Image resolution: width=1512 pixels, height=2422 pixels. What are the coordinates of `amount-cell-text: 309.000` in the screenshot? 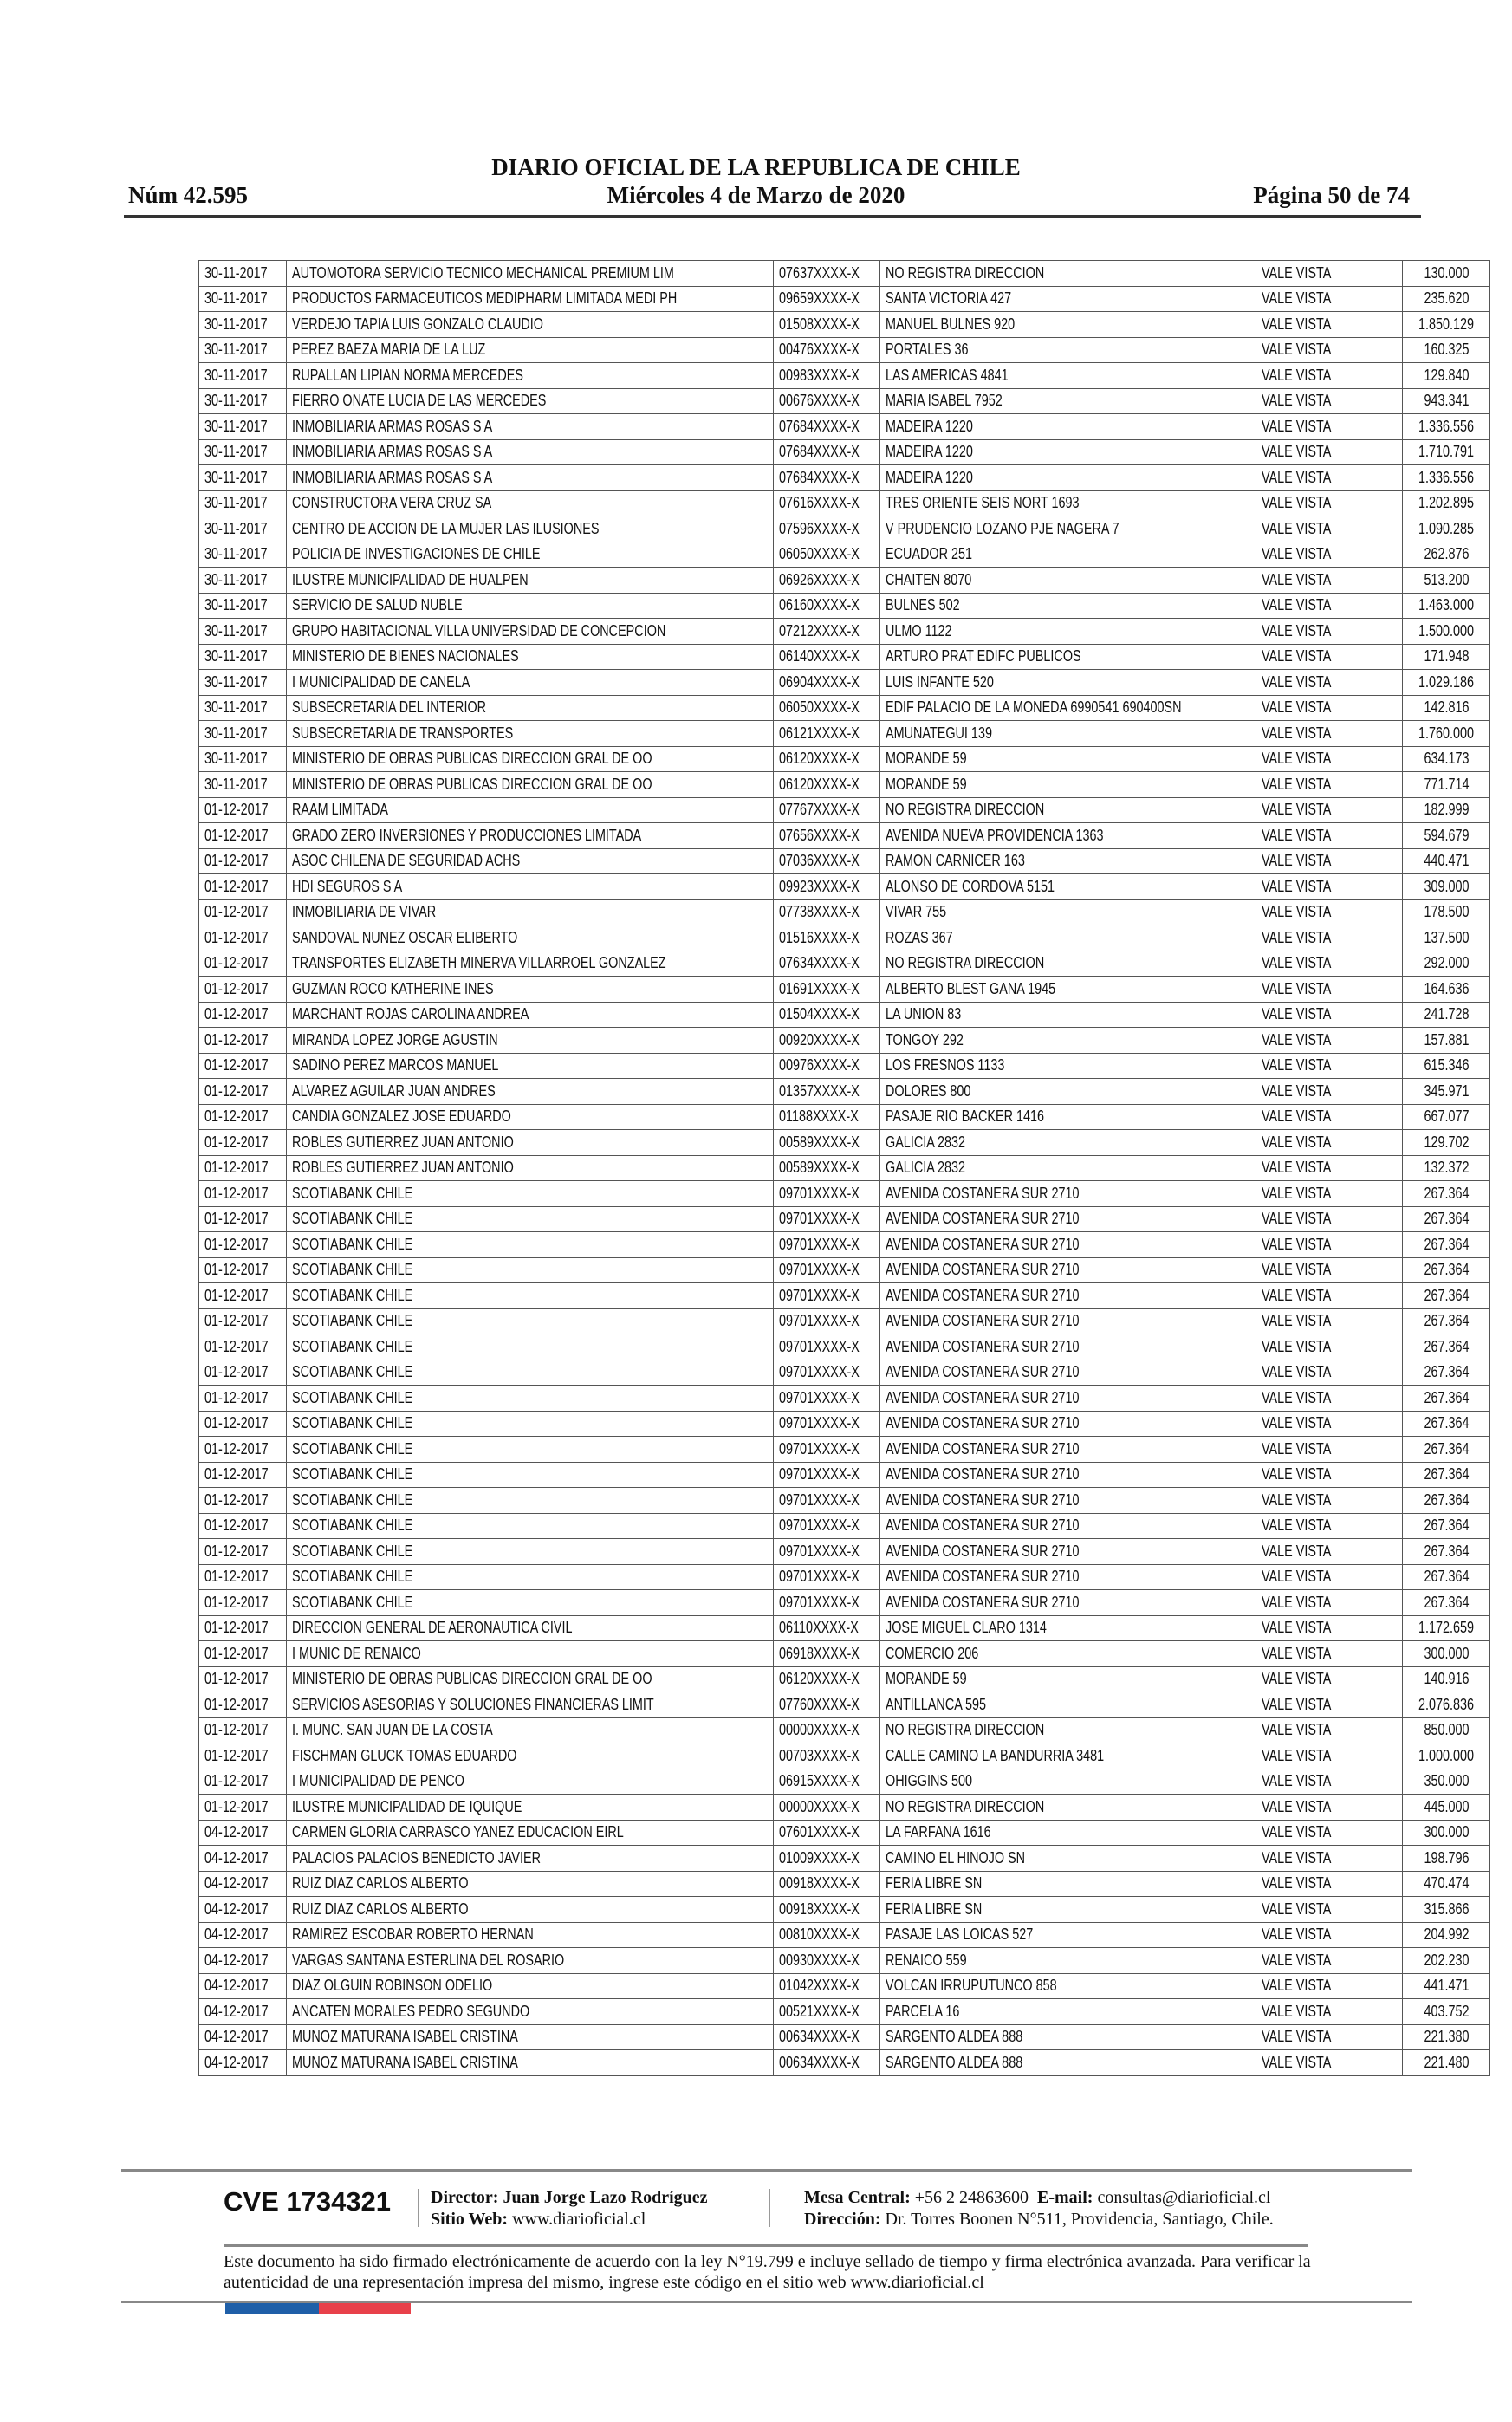 It's located at (1447, 886).